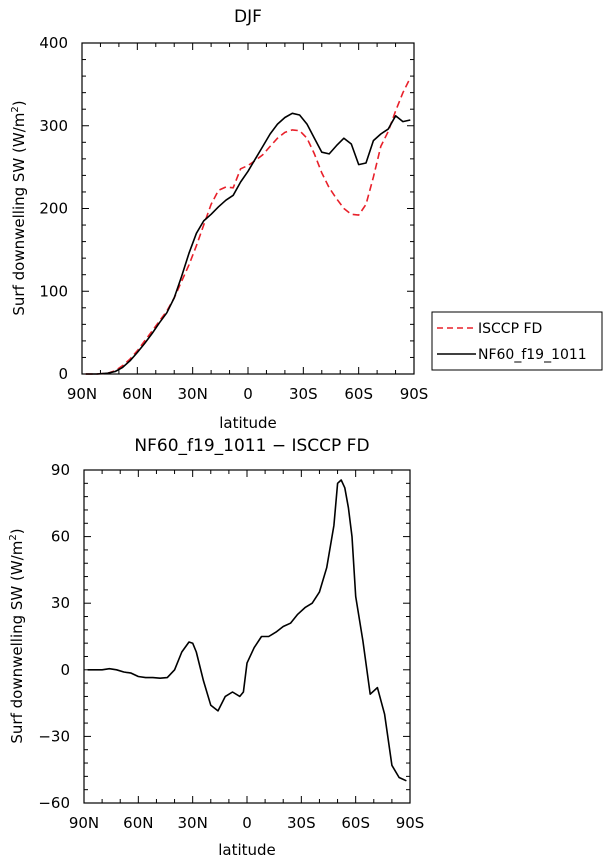  What do you see at coordinates (60, 603) in the screenshot?
I see `y-tick-label: 30` at bounding box center [60, 603].